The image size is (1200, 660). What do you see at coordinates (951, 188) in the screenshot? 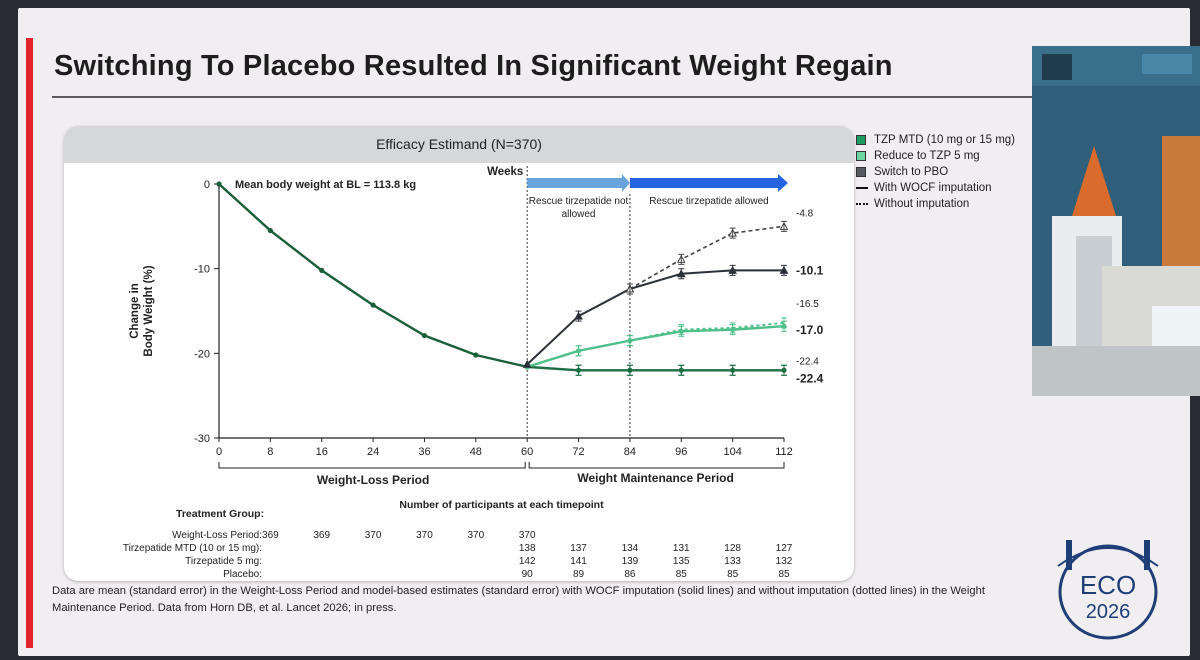
I see `legend-item: With WOCF imputation` at bounding box center [951, 188].